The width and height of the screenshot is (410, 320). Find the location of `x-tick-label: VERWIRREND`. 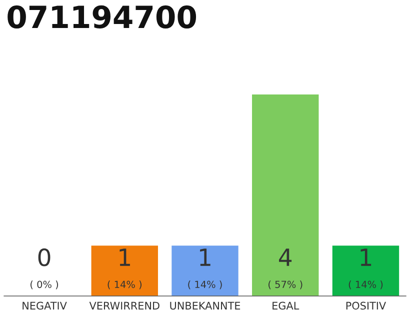

x-tick-label: VERWIRREND is located at coordinates (124, 306).